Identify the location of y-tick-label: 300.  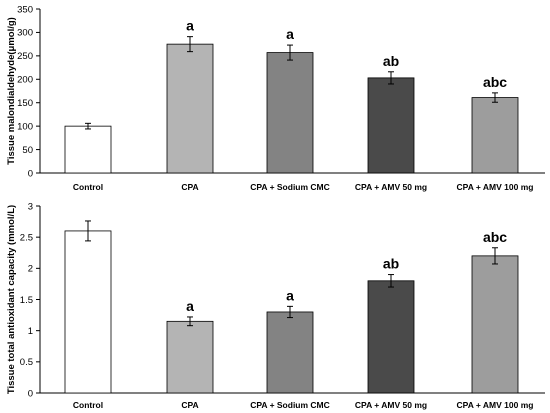
(25, 33).